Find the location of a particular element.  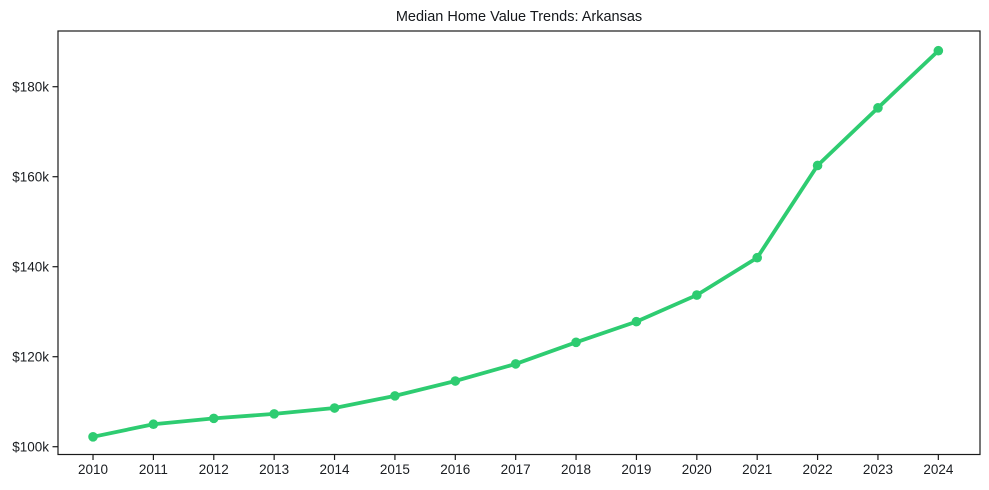

x-axis-tick-label: 2018 is located at coordinates (576, 469).